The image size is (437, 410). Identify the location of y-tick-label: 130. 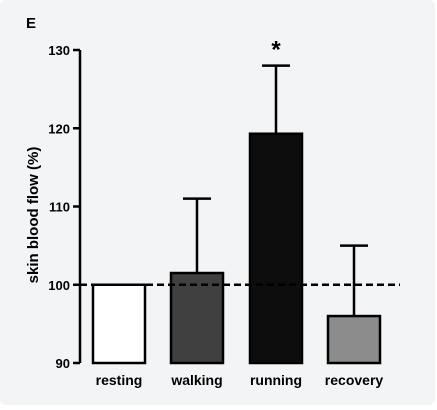
(59, 50).